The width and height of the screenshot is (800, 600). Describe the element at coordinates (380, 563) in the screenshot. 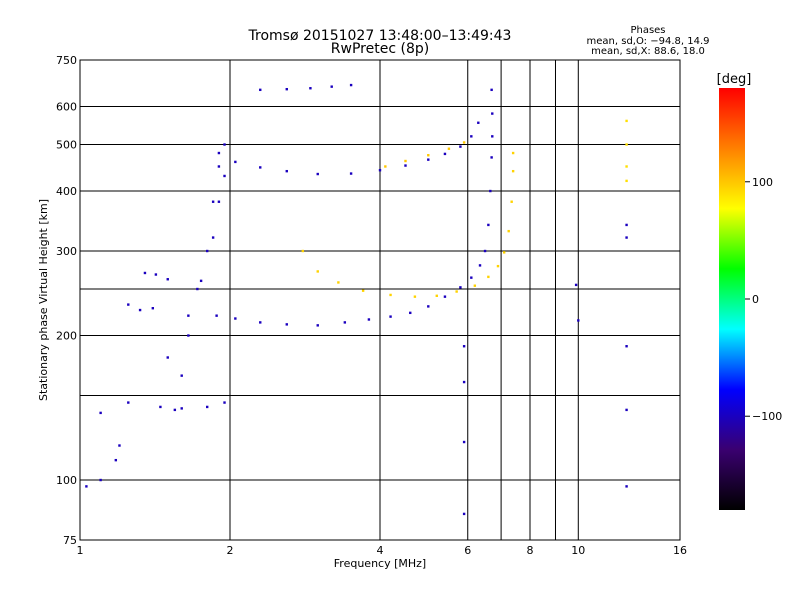

I see `x-axis-label: Frequency [MHz]` at that location.